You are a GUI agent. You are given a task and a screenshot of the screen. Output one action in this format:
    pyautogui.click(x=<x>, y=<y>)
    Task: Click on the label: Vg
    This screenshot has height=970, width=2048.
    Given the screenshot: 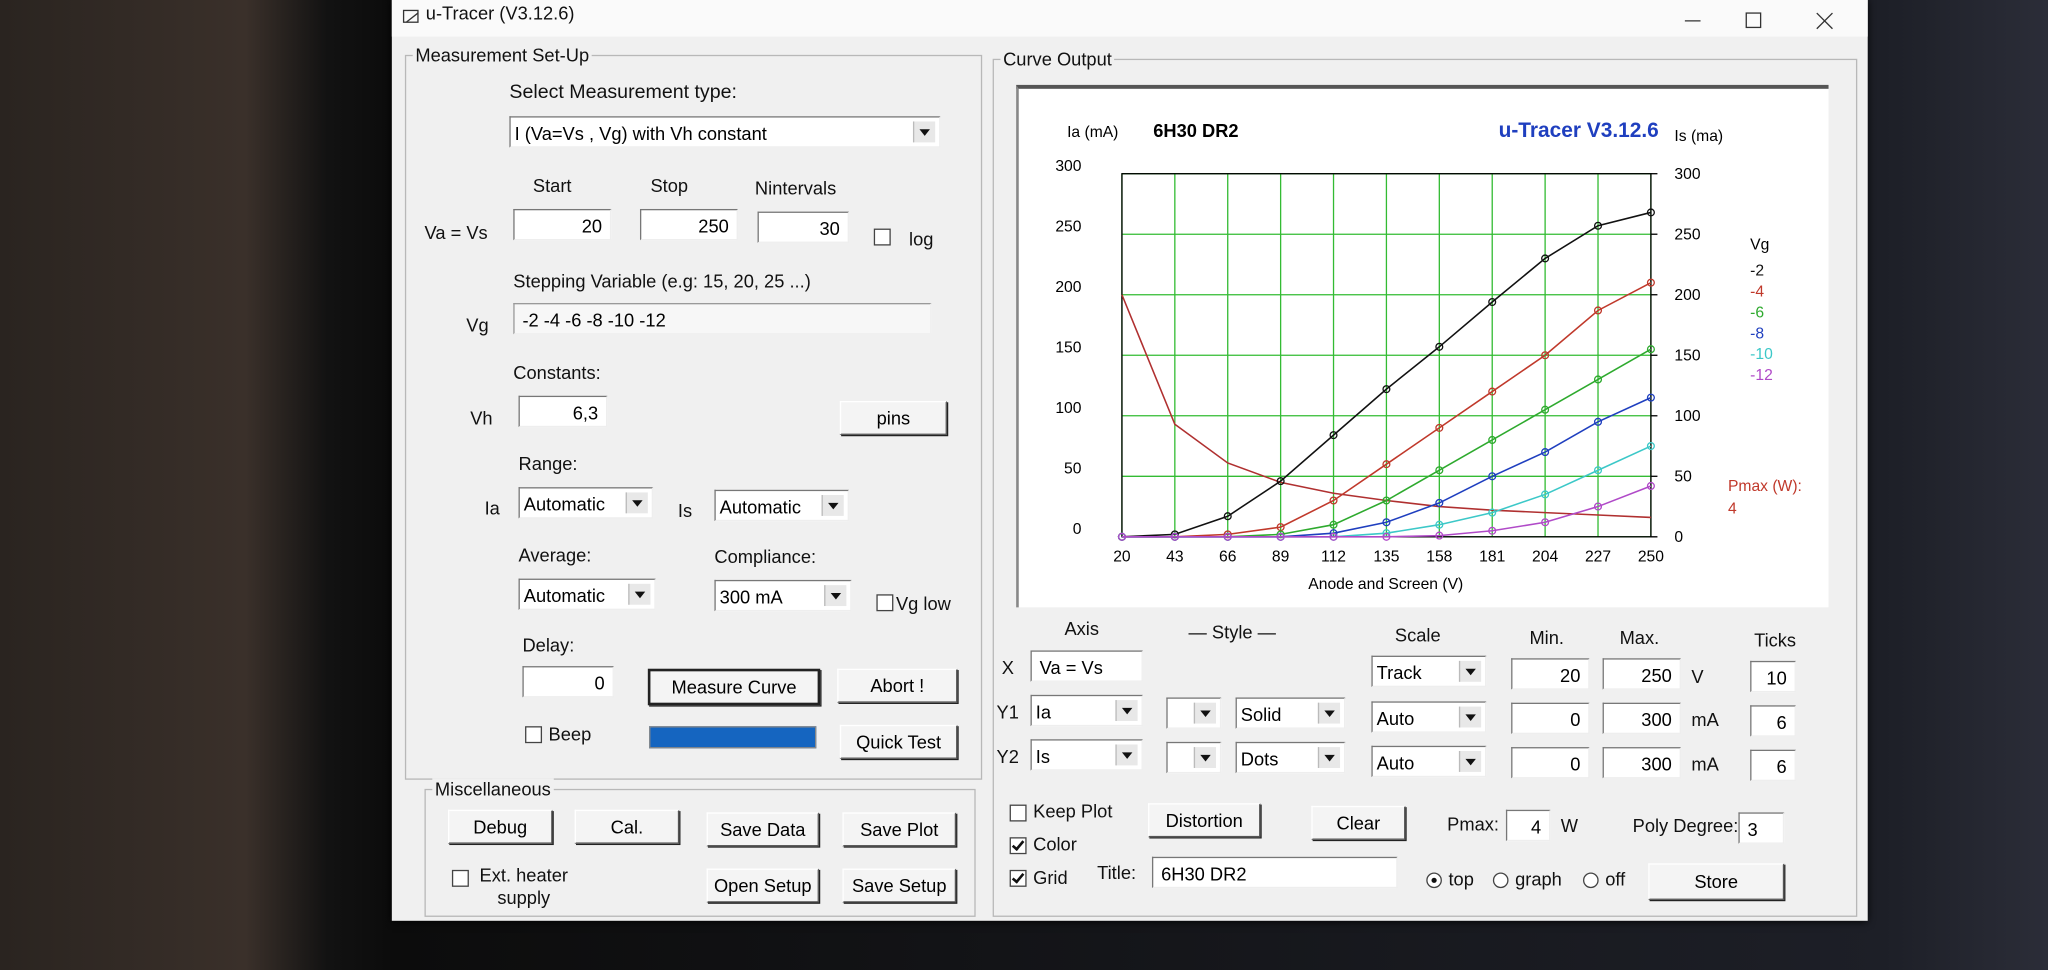 What is the action you would take?
    pyautogui.click(x=477, y=325)
    